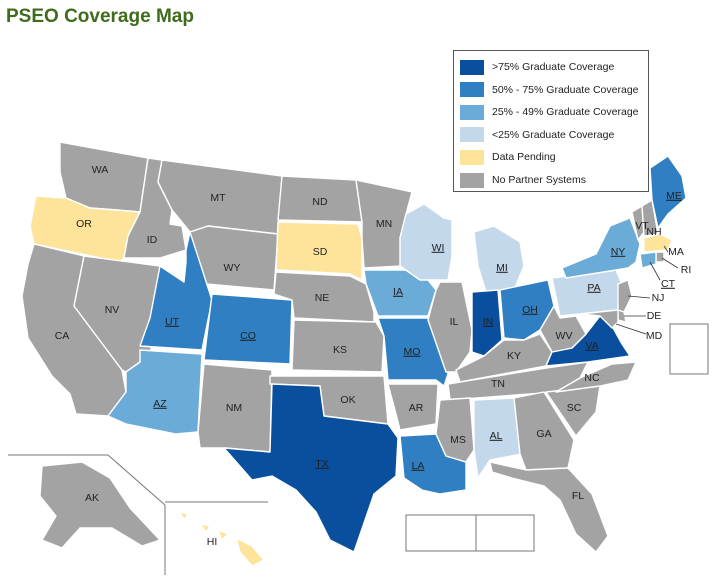 This screenshot has width=726, height=584. I want to click on legend-item: No Partner Systems, so click(523, 180).